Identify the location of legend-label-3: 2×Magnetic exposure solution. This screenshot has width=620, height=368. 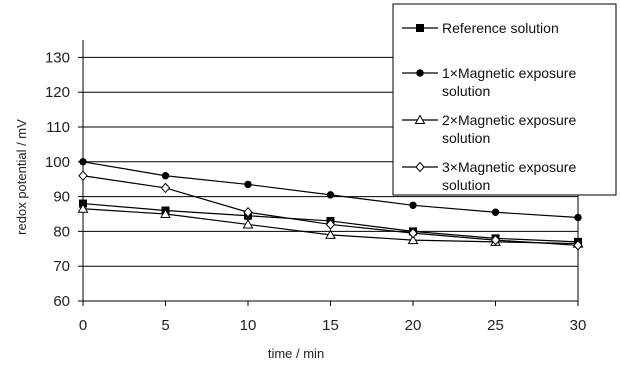
(509, 129).